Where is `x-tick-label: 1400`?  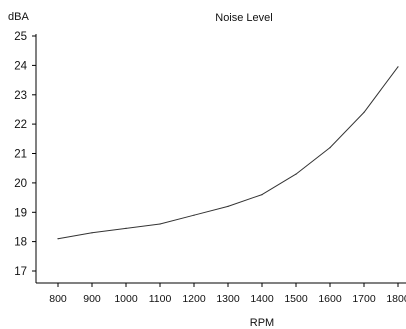
x-tick-label: 1400 is located at coordinates (262, 299).